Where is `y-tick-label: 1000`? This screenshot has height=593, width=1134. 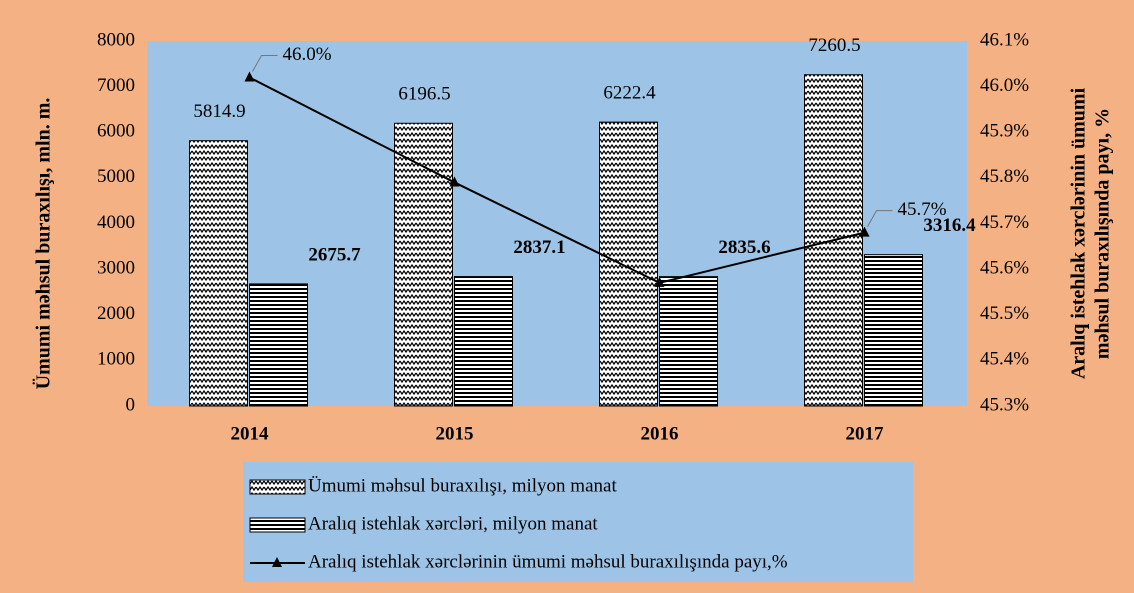 y-tick-label: 1000 is located at coordinates (116, 359).